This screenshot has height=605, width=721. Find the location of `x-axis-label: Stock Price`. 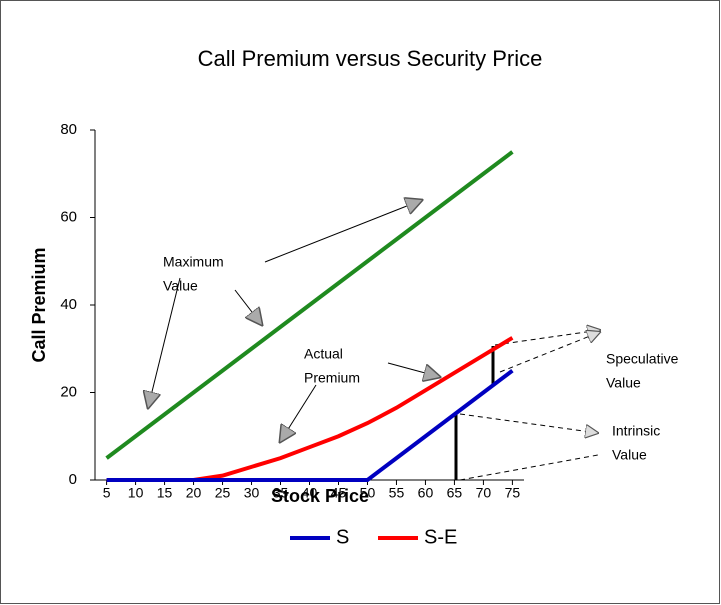

x-axis-label: Stock Price is located at coordinates (320, 496).